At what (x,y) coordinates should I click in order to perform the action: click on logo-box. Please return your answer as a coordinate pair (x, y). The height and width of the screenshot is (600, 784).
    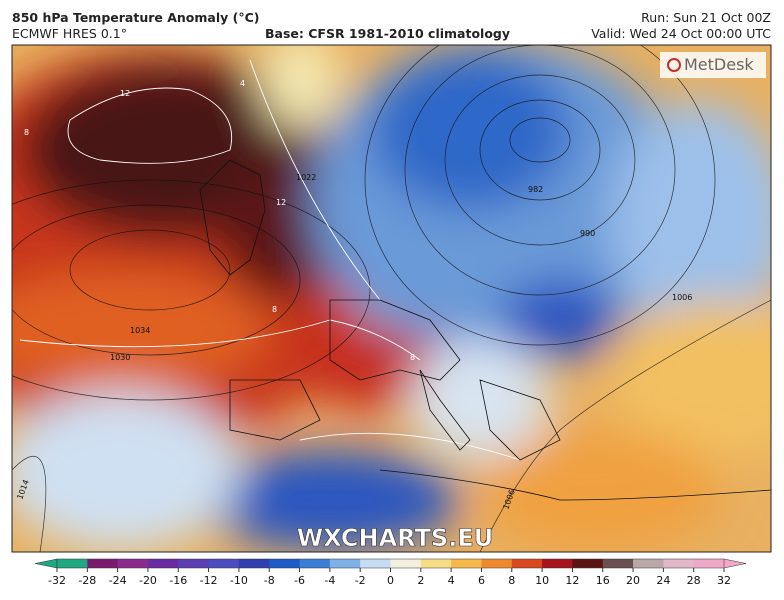
    Looking at the image, I should click on (713, 65).